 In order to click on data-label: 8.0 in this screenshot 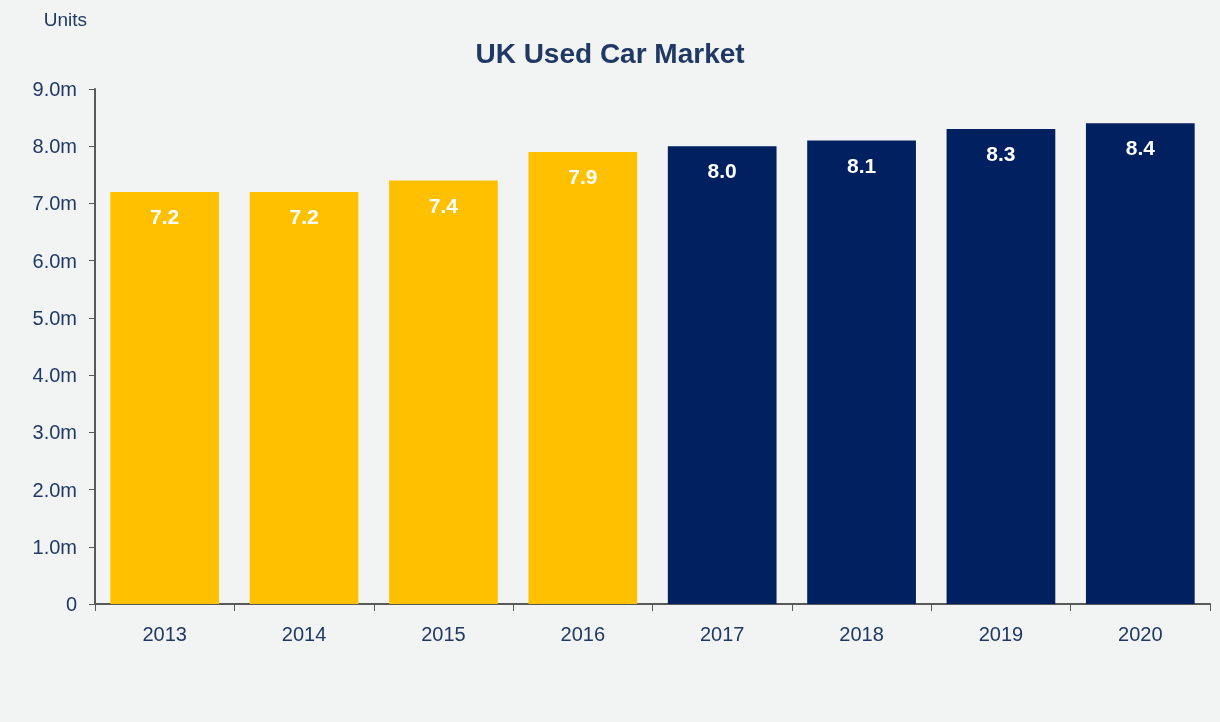, I will do `click(722, 171)`.